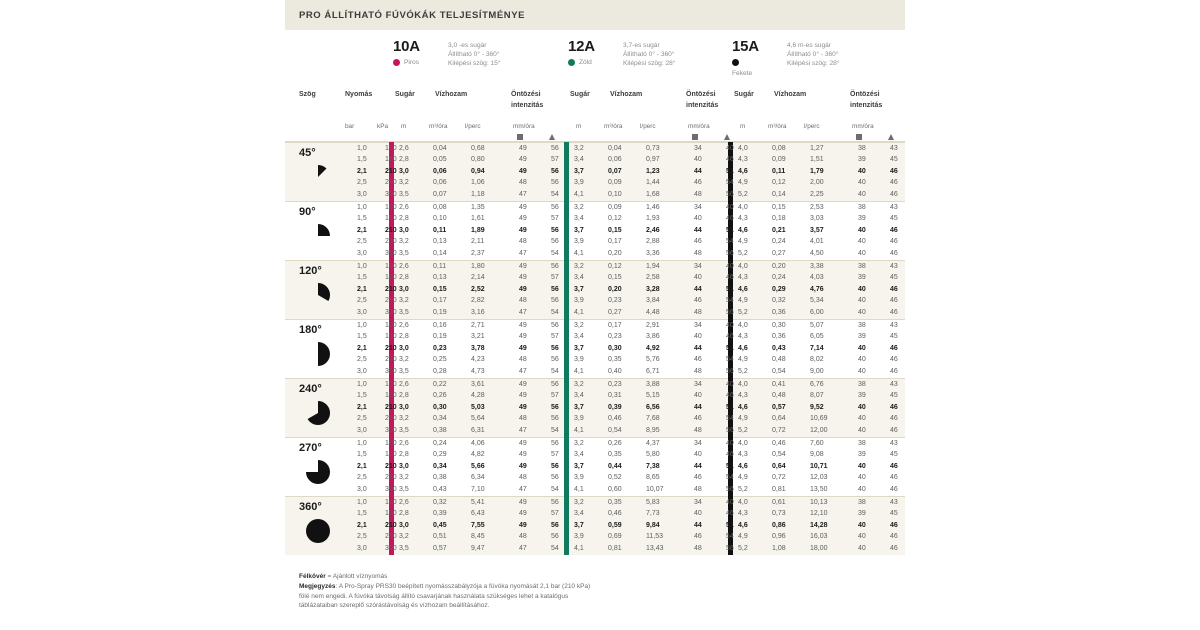 The image size is (1200, 630). Describe the element at coordinates (478, 337) in the screenshot. I see `cell-flow-lperc-10a: 3,21` at that location.